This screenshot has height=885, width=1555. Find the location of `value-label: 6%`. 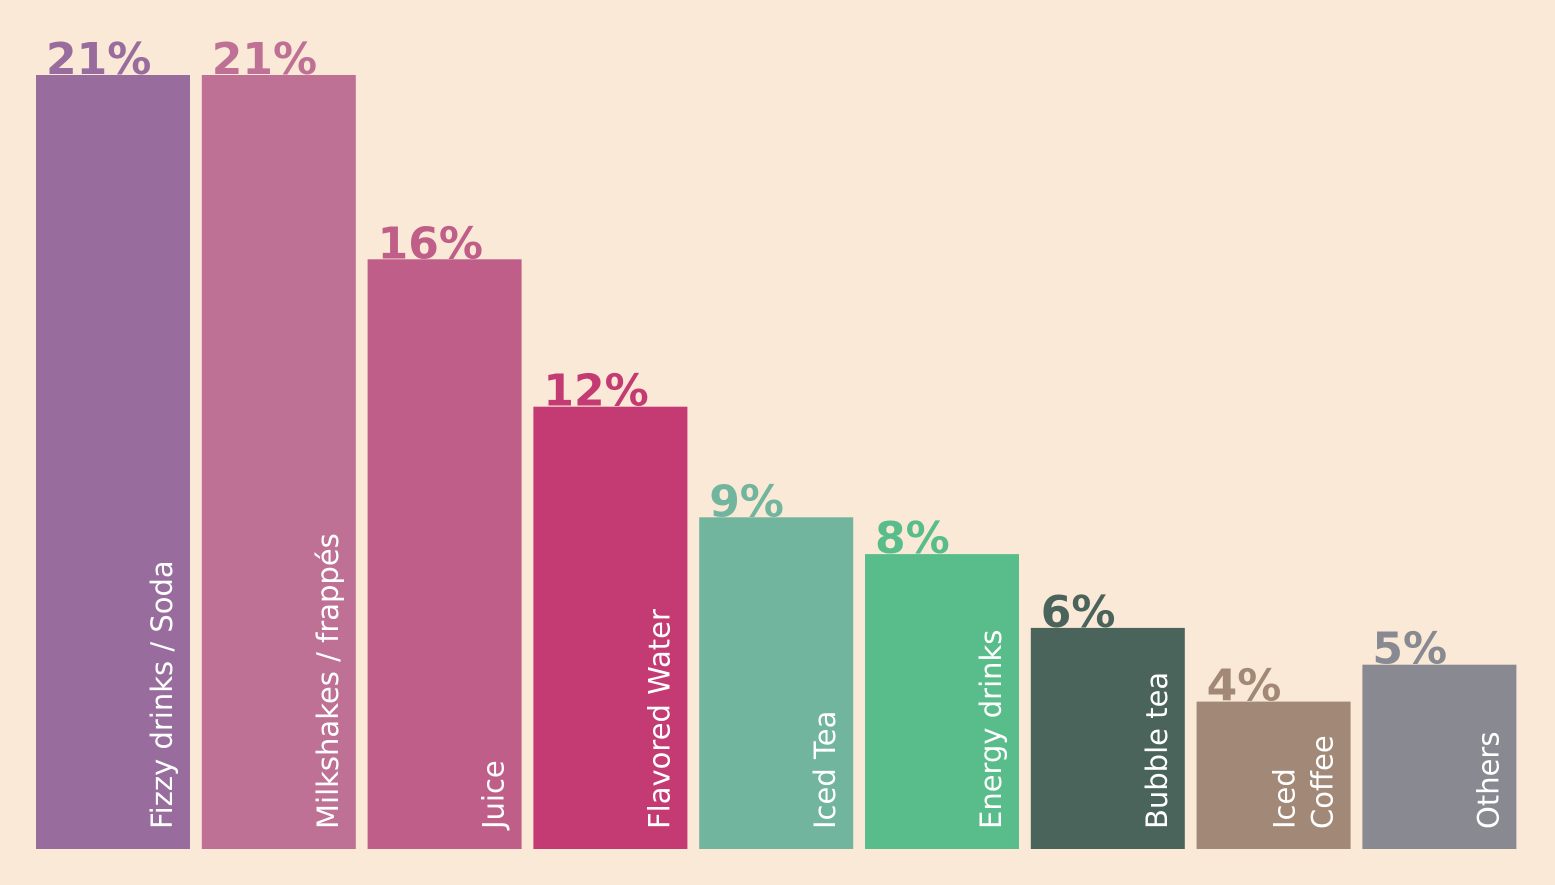

value-label: 6% is located at coordinates (1078, 612).